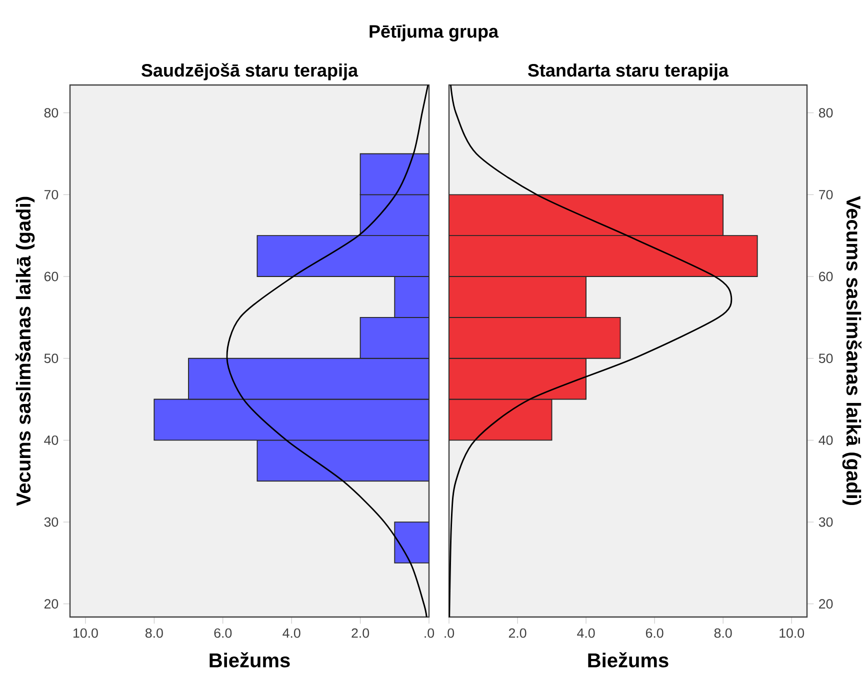 Image resolution: width=867 pixels, height=699 pixels. Describe the element at coordinates (434, 33) in the screenshot. I see `chart-title: Pētījuma grupa` at that location.